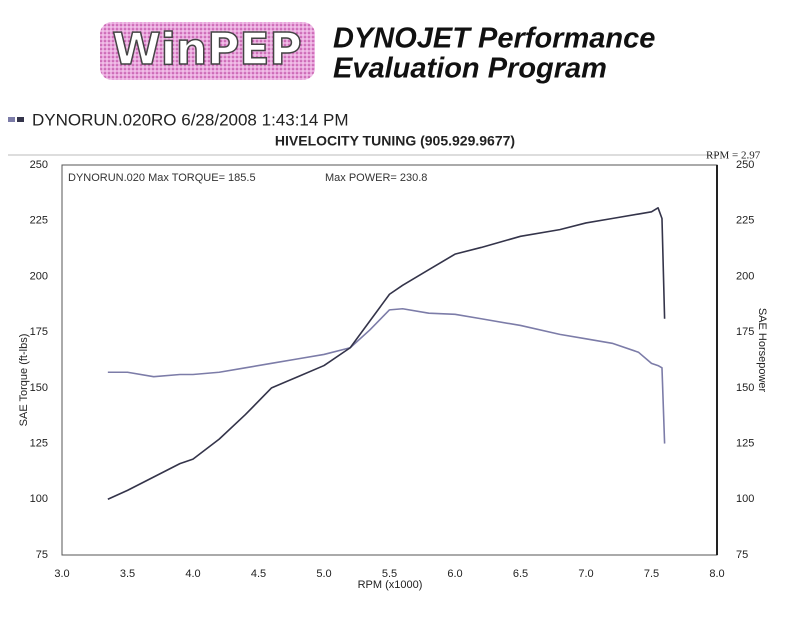 This screenshot has height=625, width=800. Describe the element at coordinates (258, 574) in the screenshot. I see `x-tick-label: 4.5` at that location.